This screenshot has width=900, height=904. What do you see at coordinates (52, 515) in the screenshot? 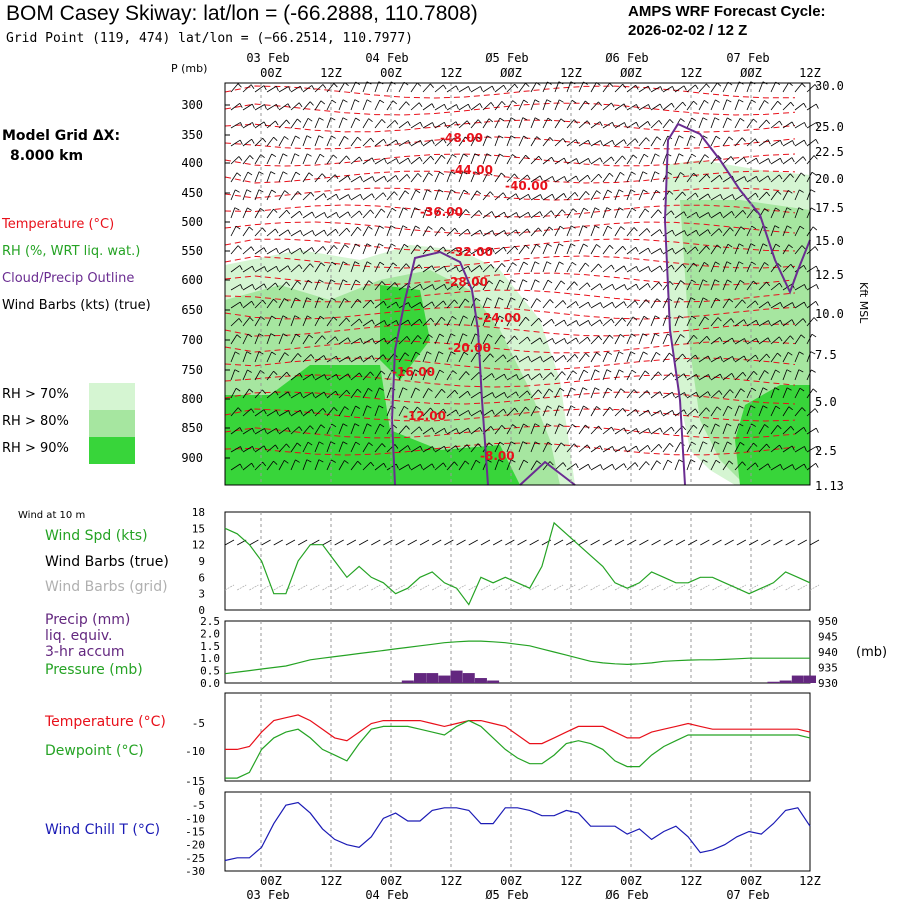
I see `wind10-heading: Wind at 10 m` at bounding box center [52, 515].